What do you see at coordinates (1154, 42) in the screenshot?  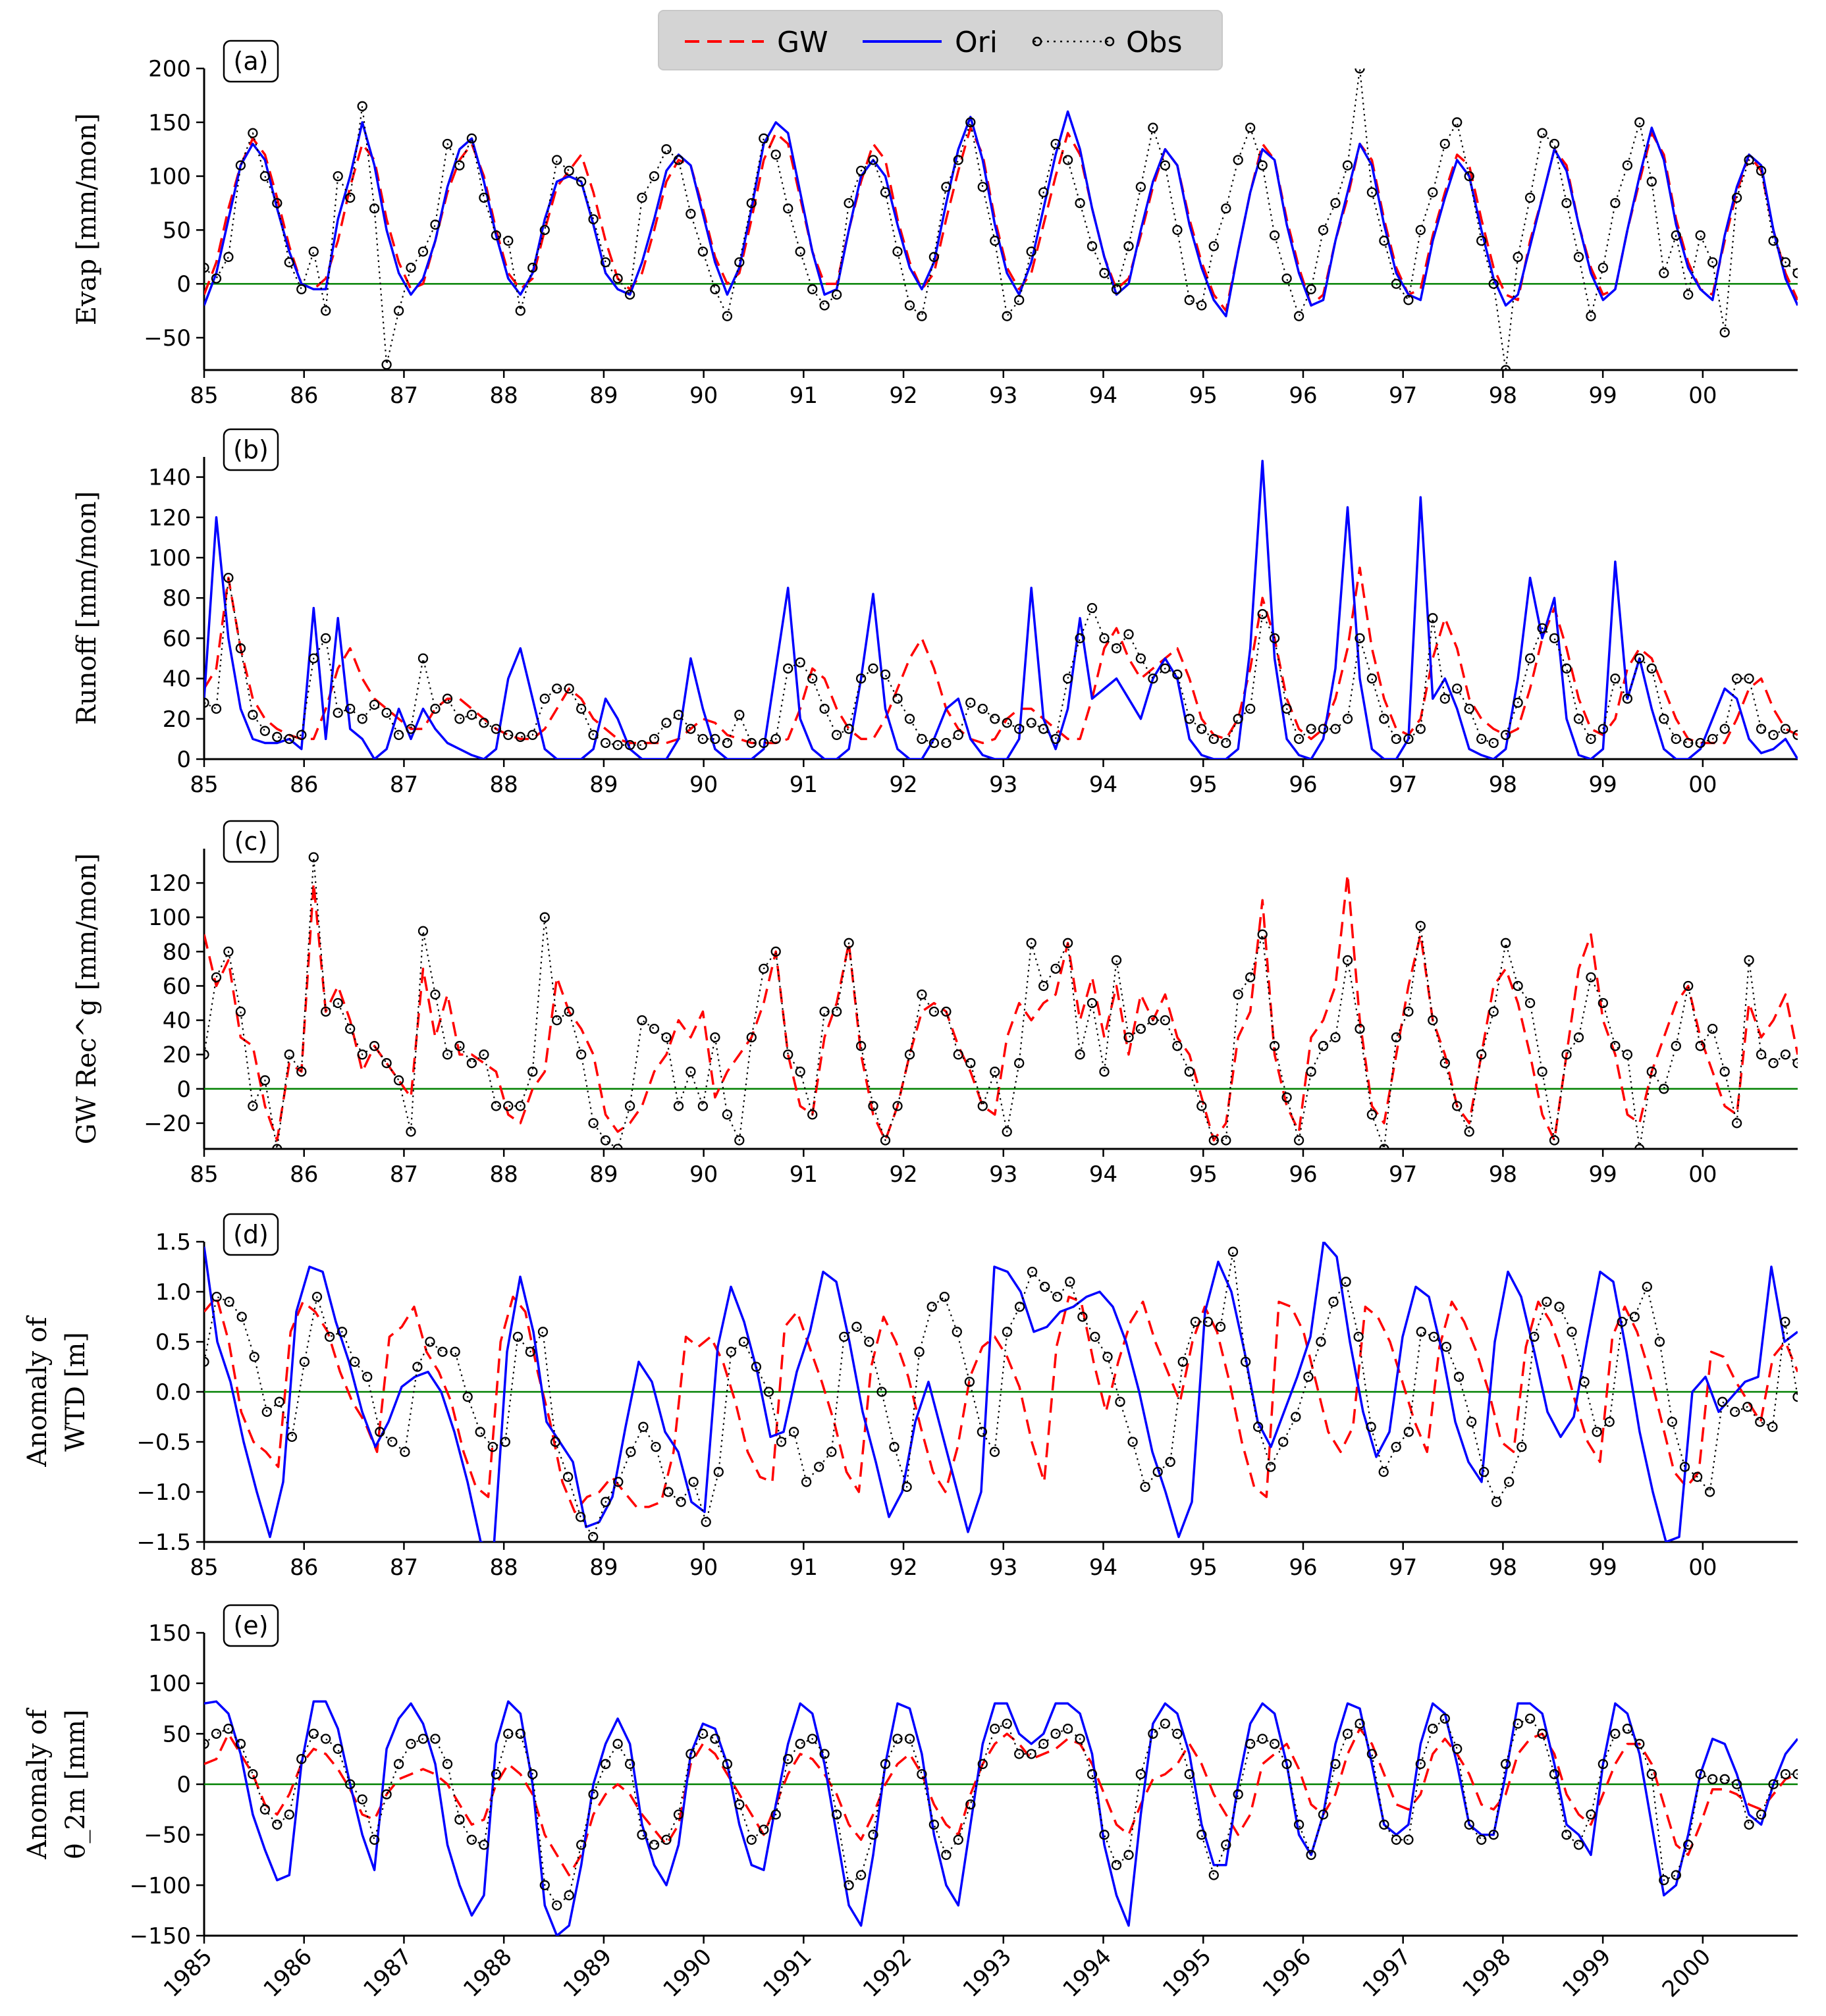 I see `legend-label-obs: Obs` at bounding box center [1154, 42].